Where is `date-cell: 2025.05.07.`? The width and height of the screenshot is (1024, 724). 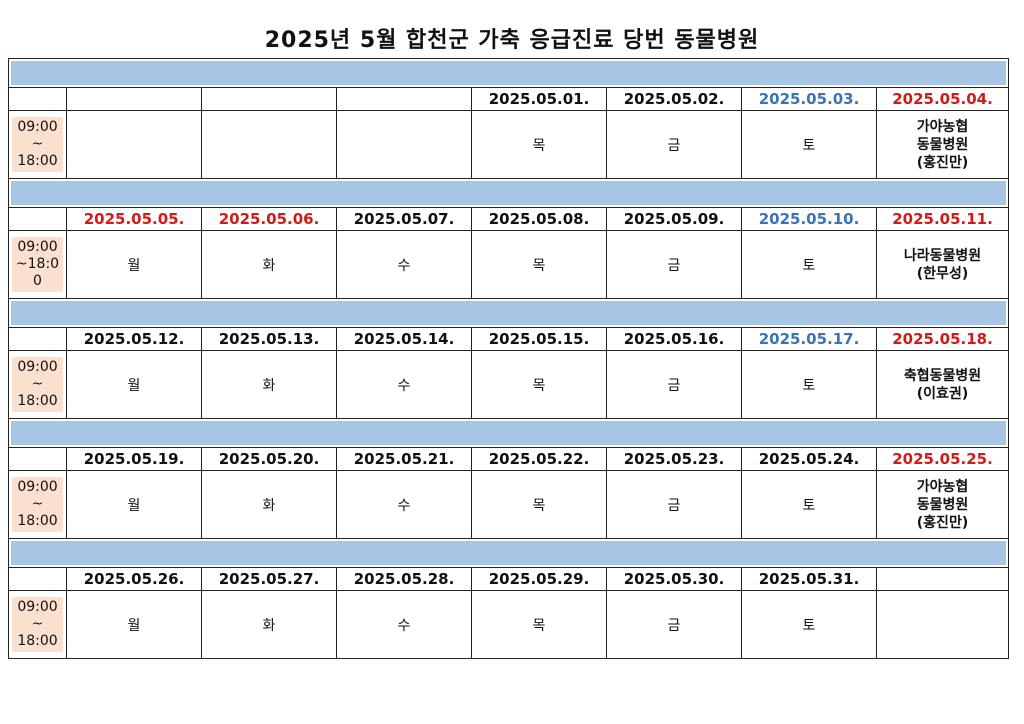
date-cell: 2025.05.07. is located at coordinates (404, 219).